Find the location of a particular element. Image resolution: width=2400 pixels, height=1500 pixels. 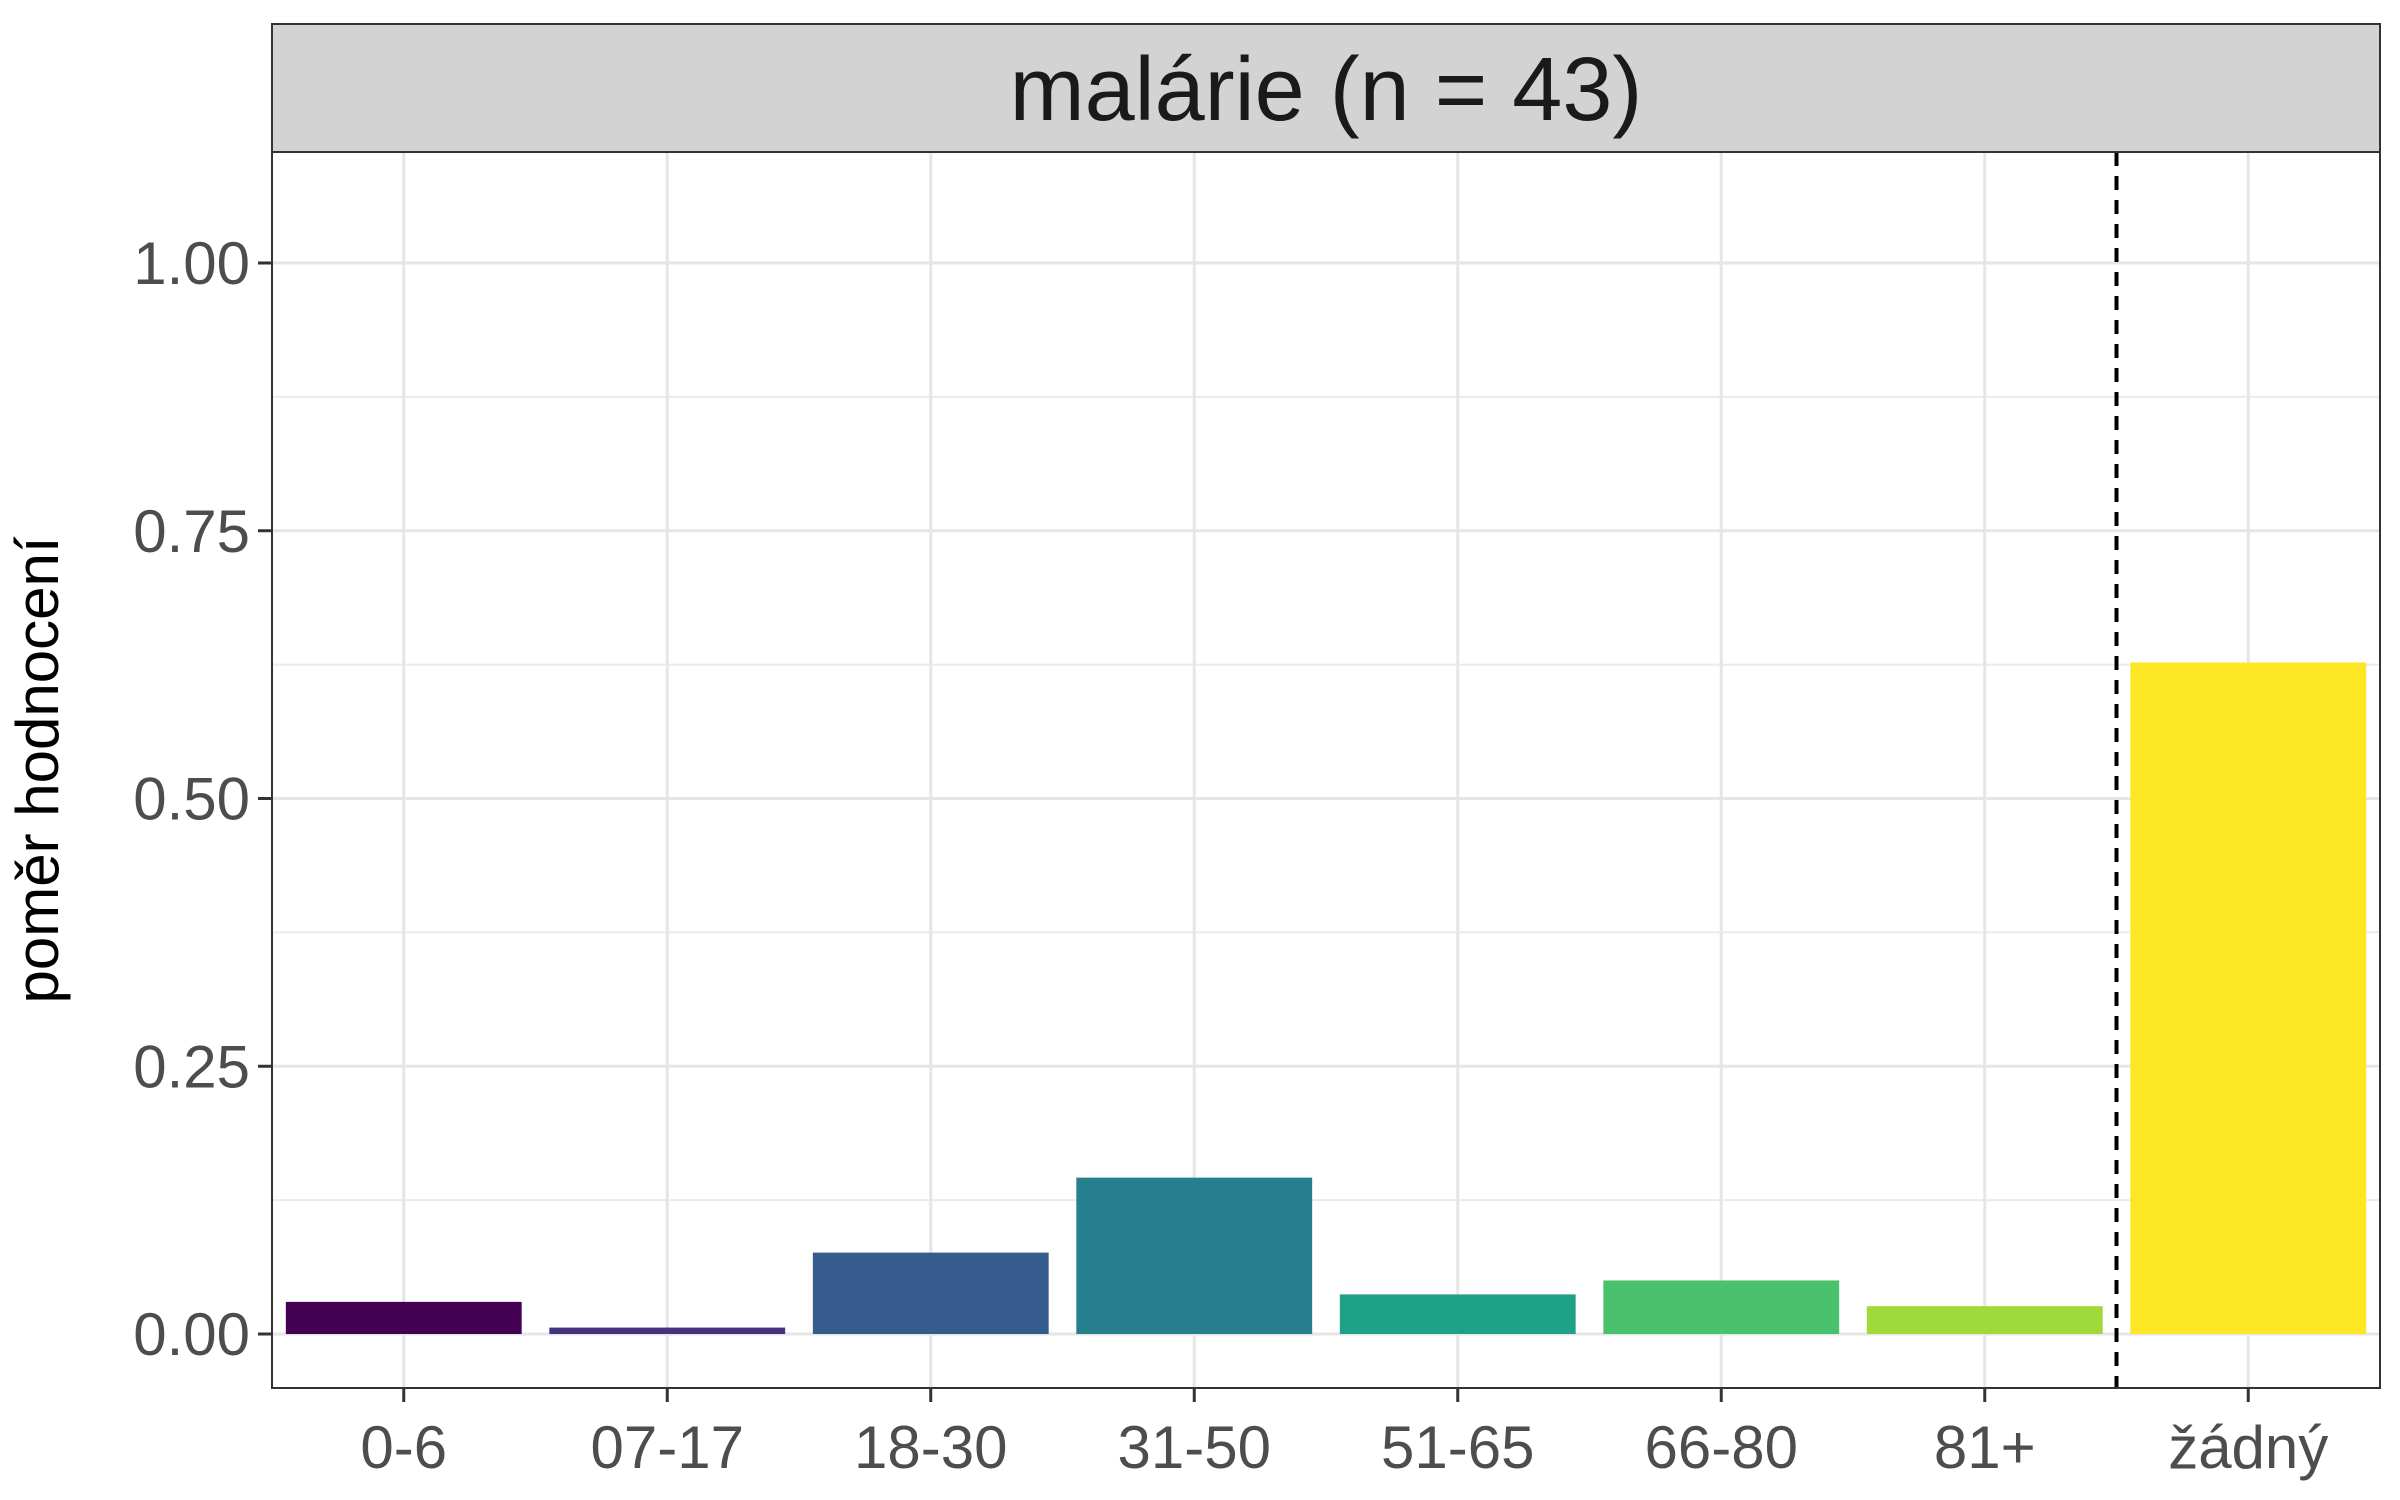

y-tick-label: 1.00 is located at coordinates (191, 263).